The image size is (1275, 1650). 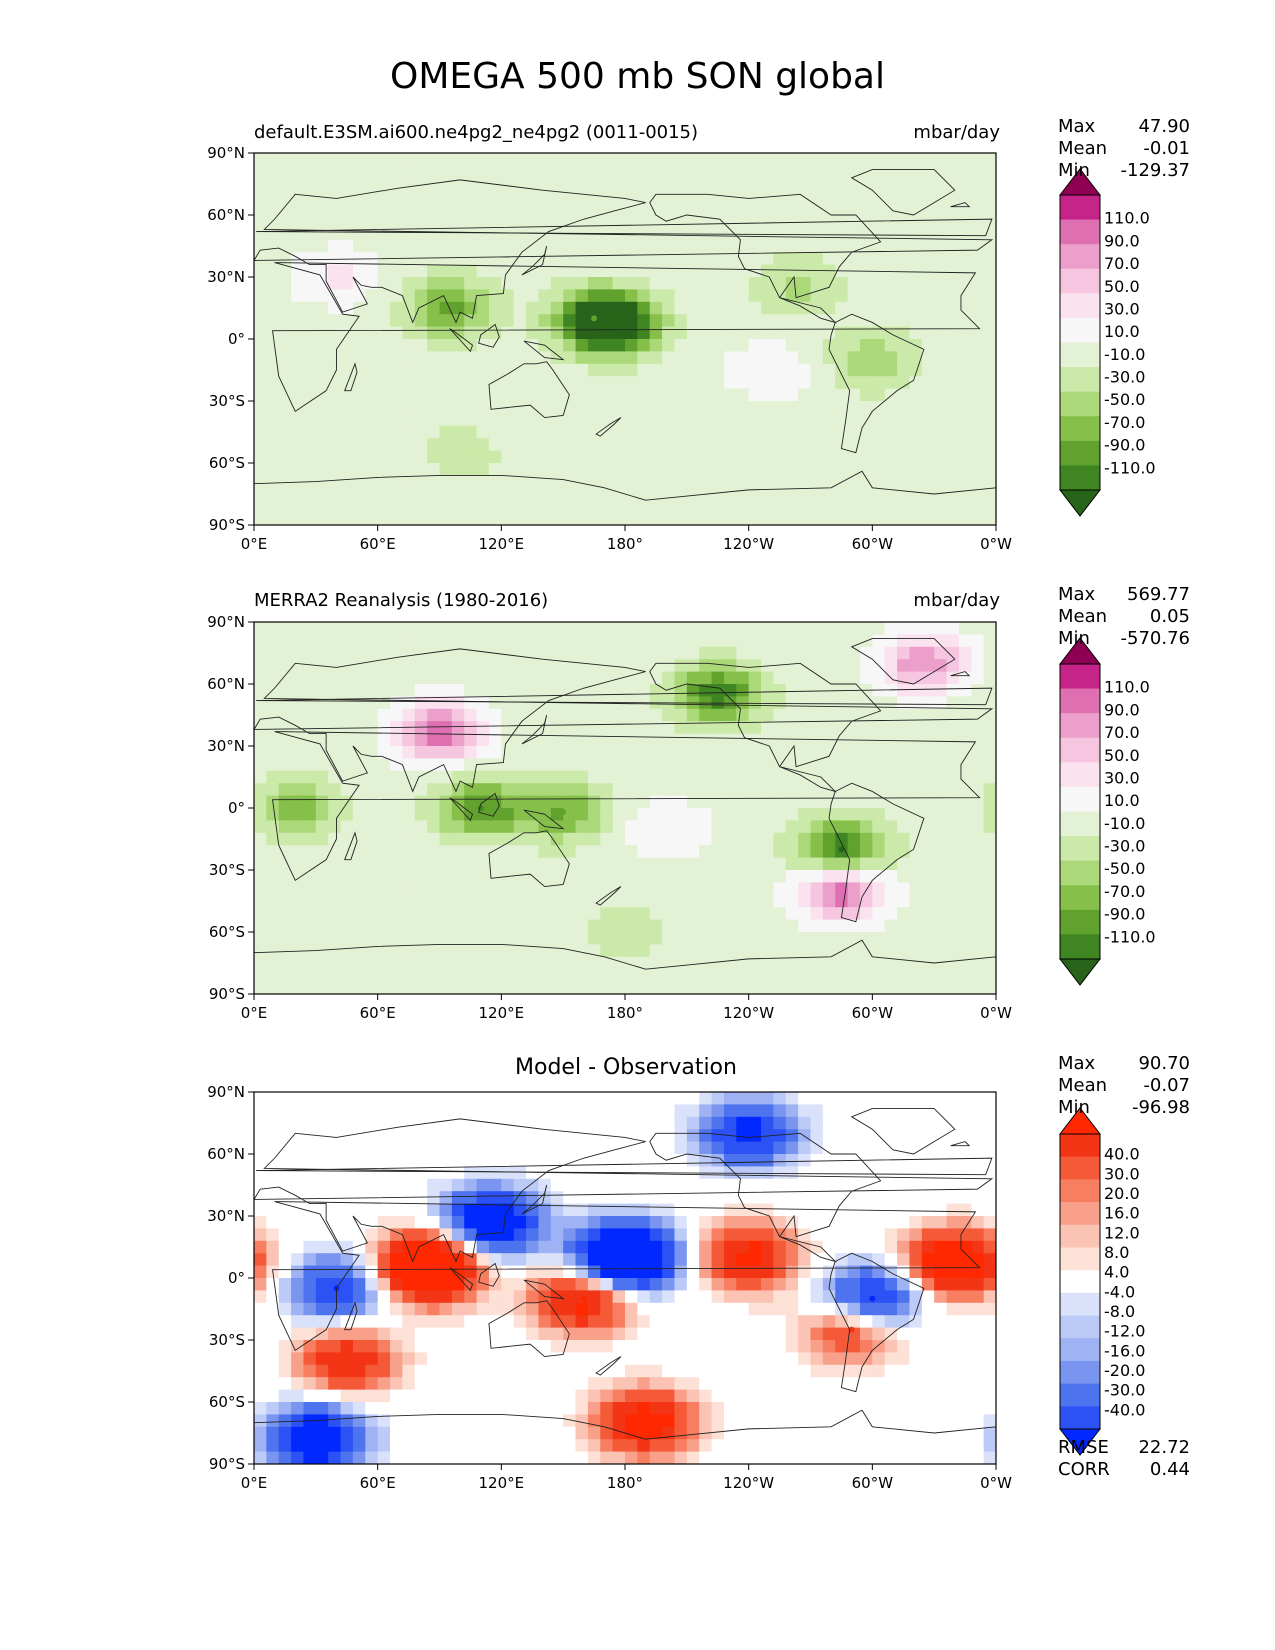 What do you see at coordinates (226, 153) in the screenshot?
I see `y-tick-label: 90°N` at bounding box center [226, 153].